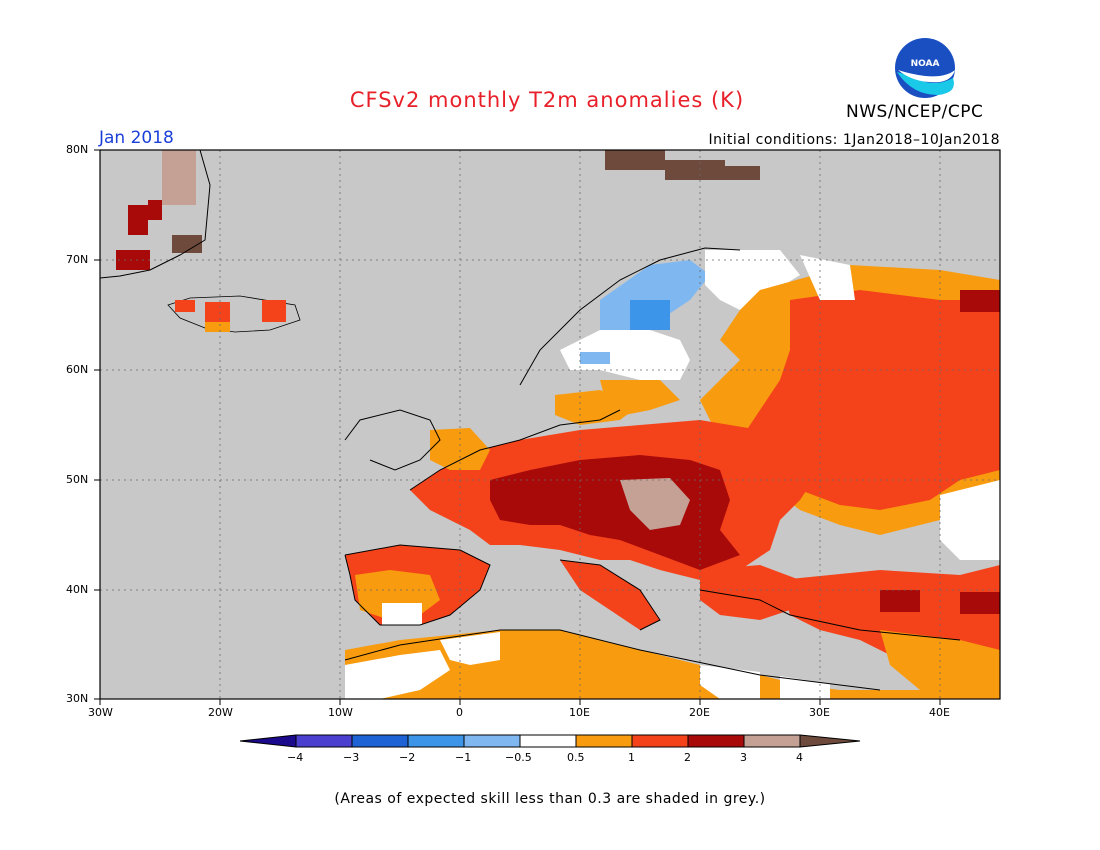 This screenshot has height=850, width=1100. I want to click on central-europe-region, so click(615, 485).